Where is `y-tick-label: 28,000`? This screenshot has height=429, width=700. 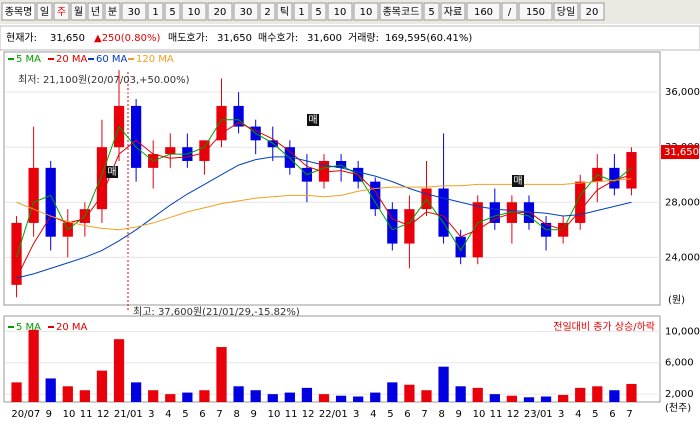 y-tick-label: 28,000 is located at coordinates (682, 202).